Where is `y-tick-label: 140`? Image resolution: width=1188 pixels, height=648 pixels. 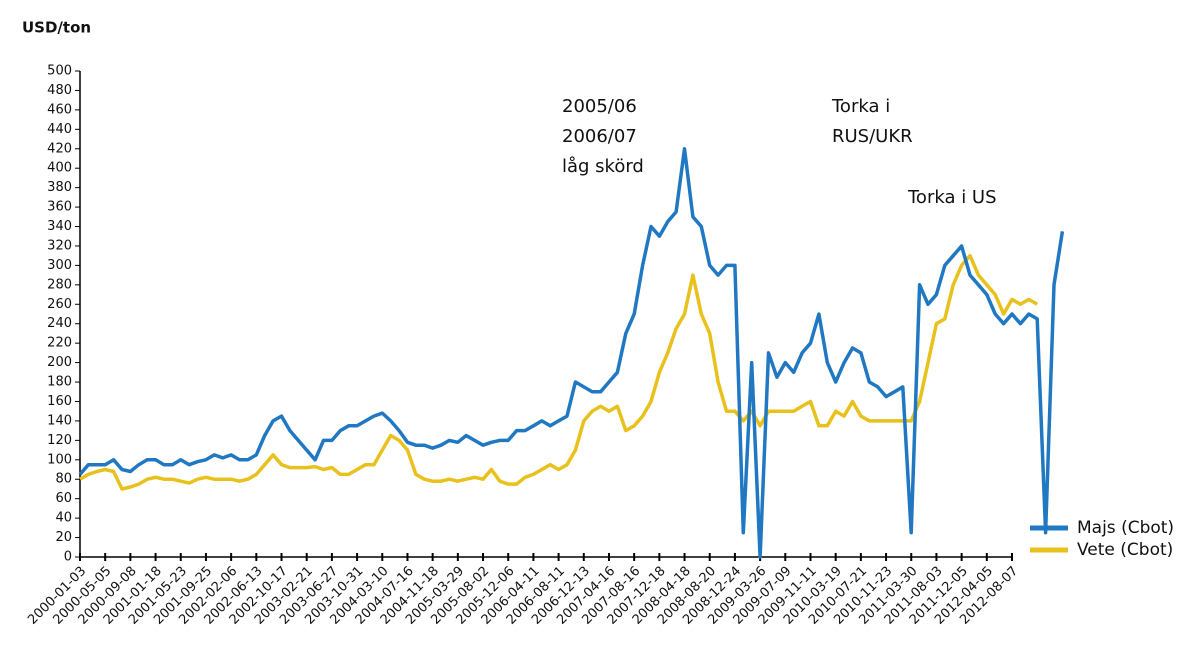 y-tick-label: 140 is located at coordinates (59, 420).